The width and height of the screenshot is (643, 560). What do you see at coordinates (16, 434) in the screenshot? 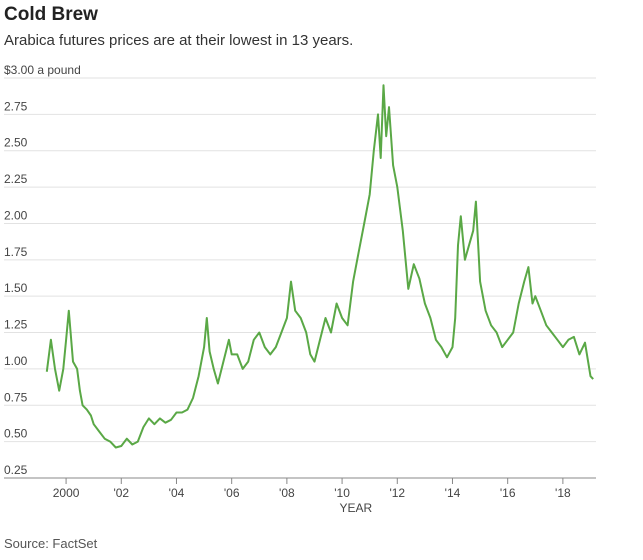
I see `y-tick-label: 0.50` at bounding box center [16, 434].